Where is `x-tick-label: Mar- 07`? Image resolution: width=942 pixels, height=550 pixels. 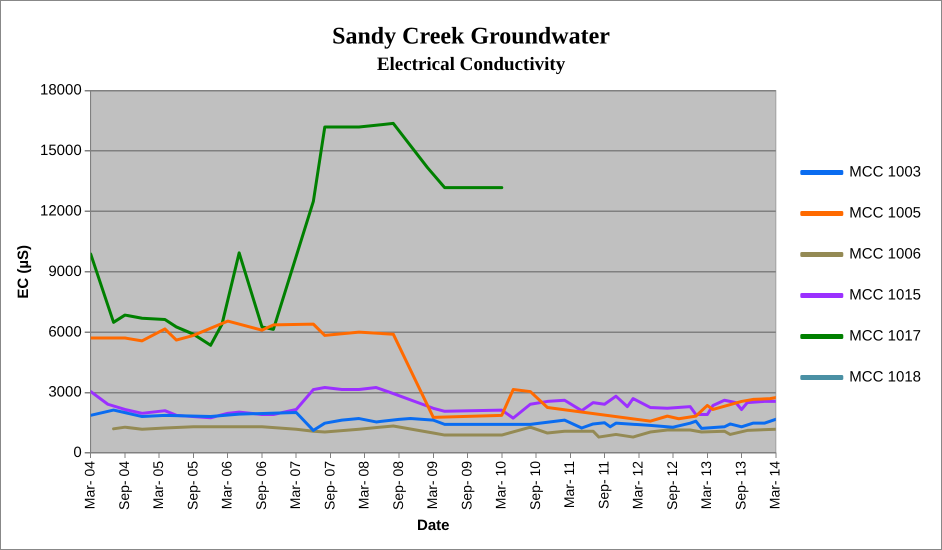
x-tick-label: Mar- 07 is located at coordinates (295, 485).